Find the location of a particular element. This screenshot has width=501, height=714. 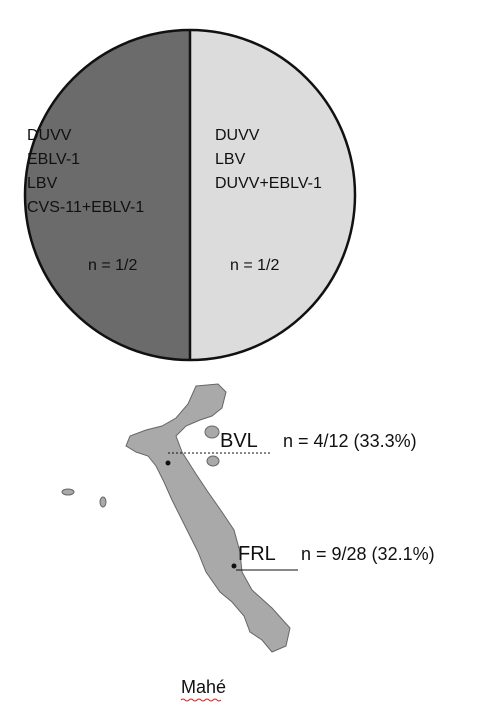

right-n: n = 1/2 is located at coordinates (254, 265).